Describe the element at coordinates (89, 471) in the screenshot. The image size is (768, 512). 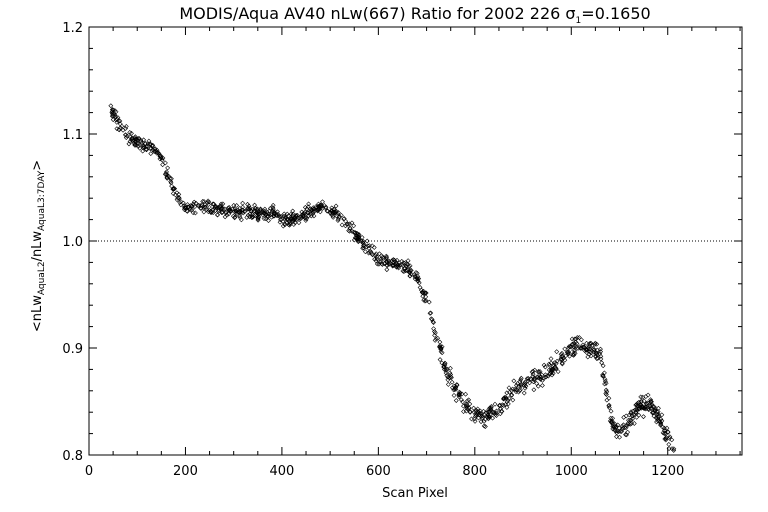
I see `x-tick-label: 0` at that location.